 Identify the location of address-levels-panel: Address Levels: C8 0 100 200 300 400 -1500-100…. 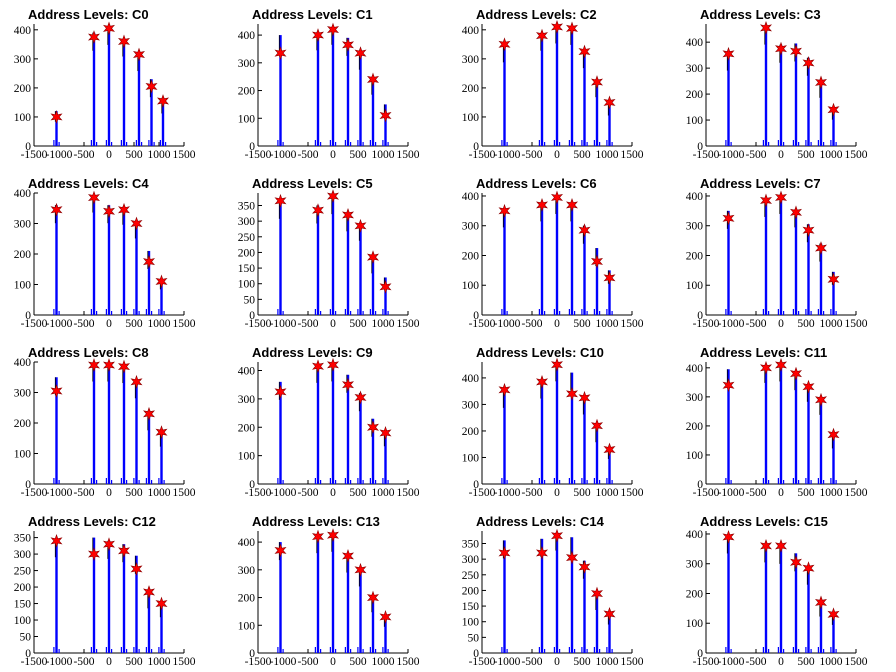
(105, 422).